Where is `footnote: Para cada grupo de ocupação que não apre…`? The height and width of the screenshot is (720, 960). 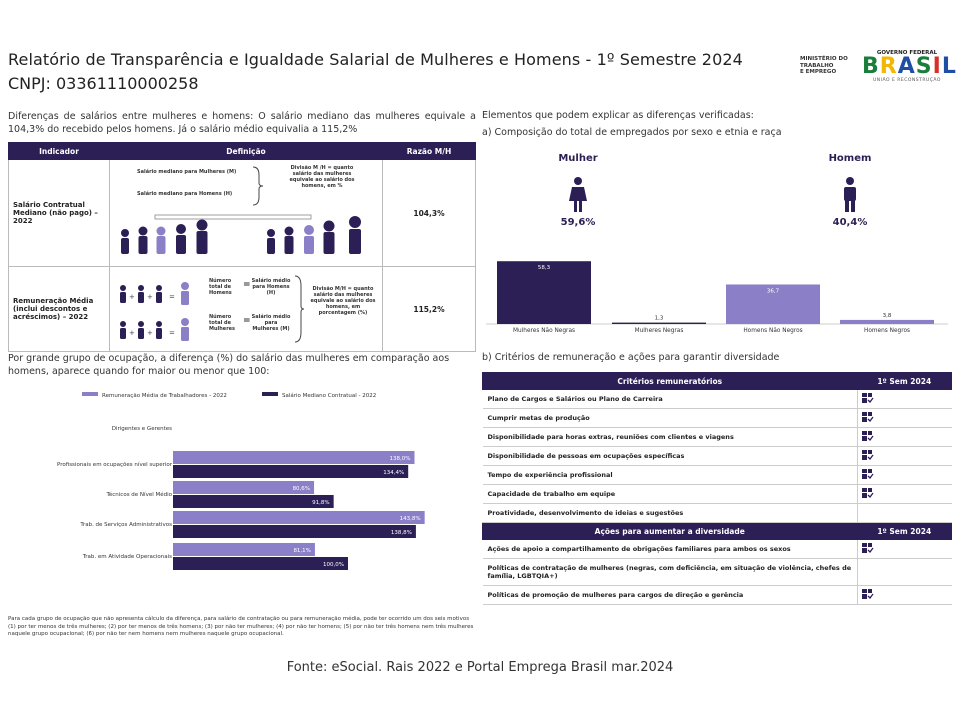 footnote: Para cada grupo de ocupação que não apre… is located at coordinates (241, 626).